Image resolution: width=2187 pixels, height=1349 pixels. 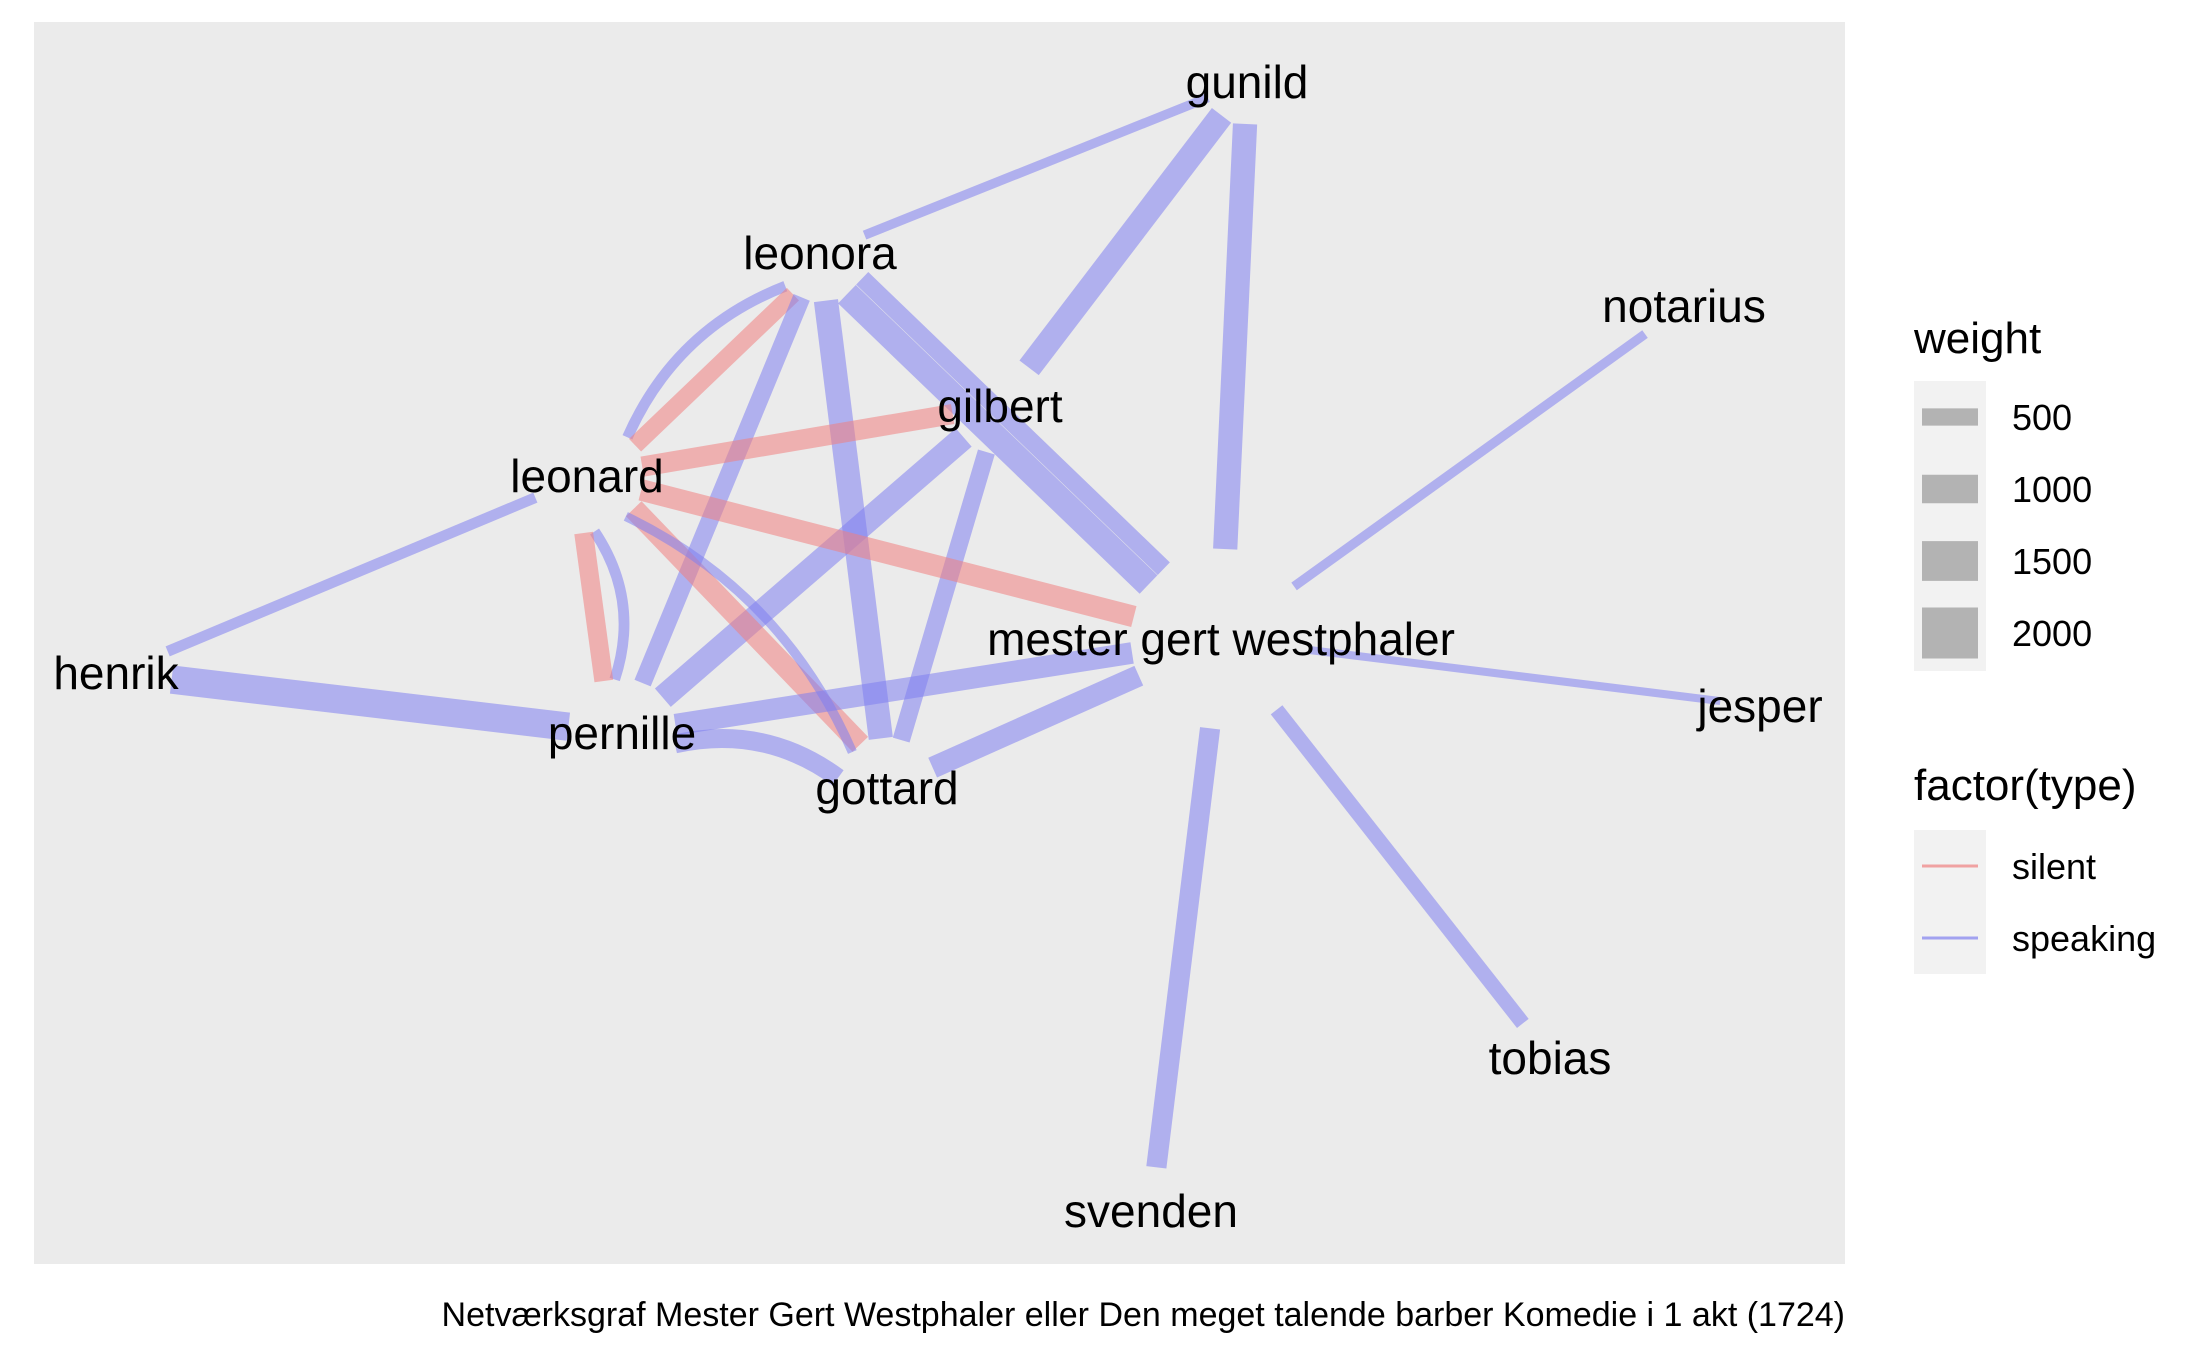 I want to click on legend-weight-label-2000: 2000, so click(x=2052, y=633).